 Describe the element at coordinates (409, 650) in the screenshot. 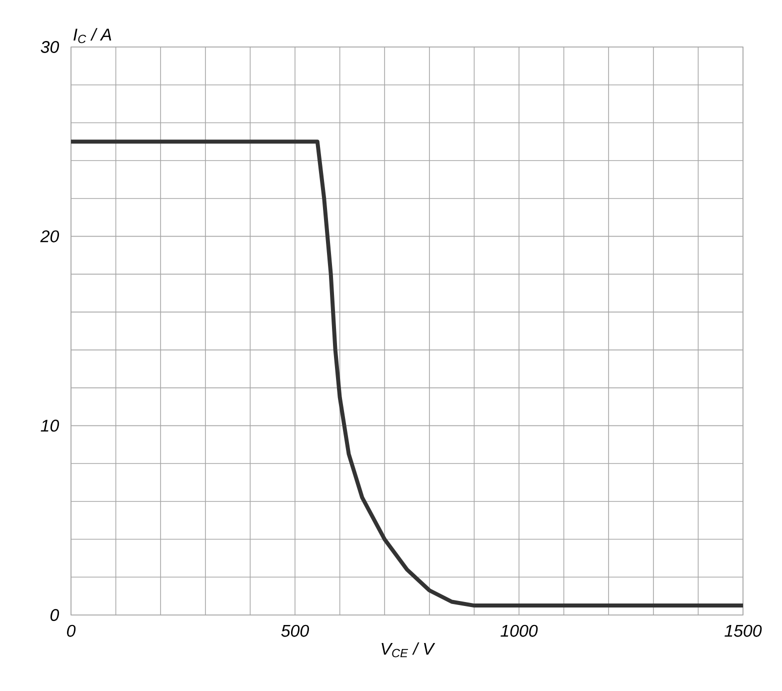

I see `x-axis-title: V$_{CE}$ / V` at that location.